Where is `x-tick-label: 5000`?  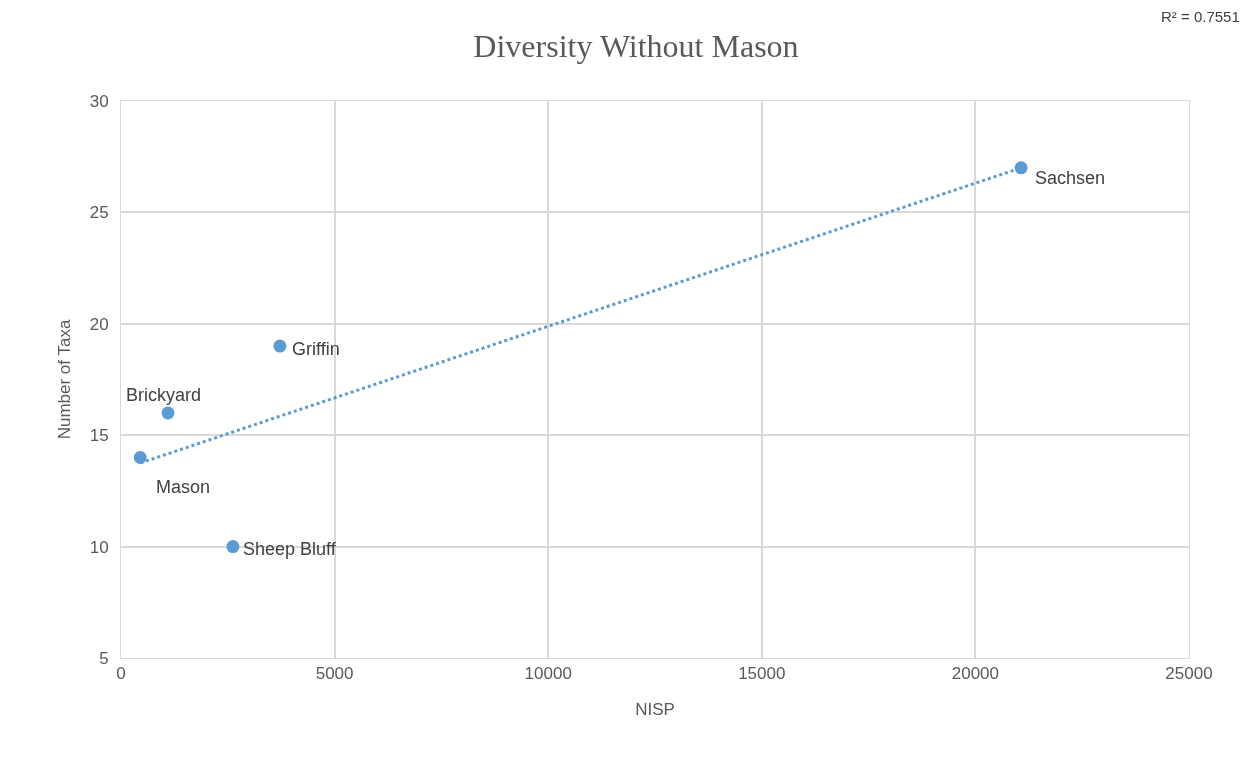 x-tick-label: 5000 is located at coordinates (334, 674).